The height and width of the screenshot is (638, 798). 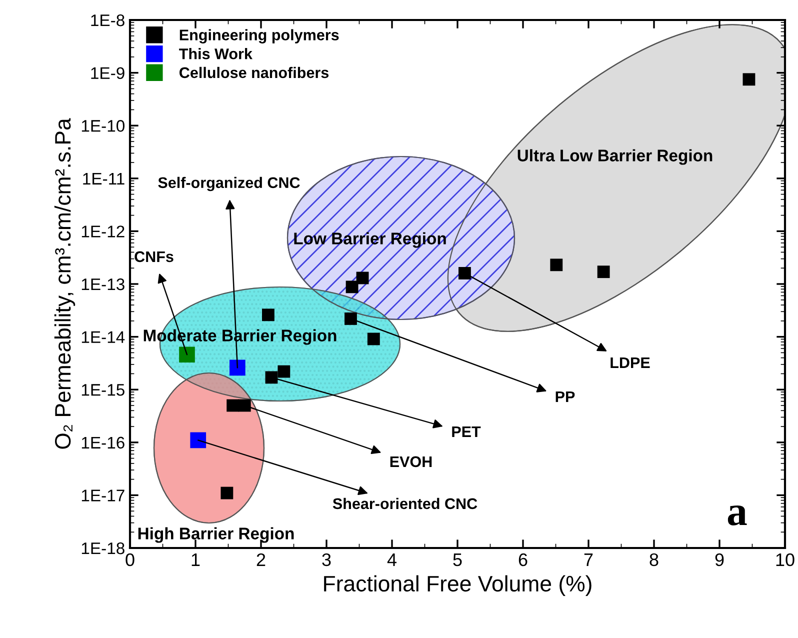 What do you see at coordinates (654, 559) in the screenshot?
I see `x-tick-label: 8` at bounding box center [654, 559].